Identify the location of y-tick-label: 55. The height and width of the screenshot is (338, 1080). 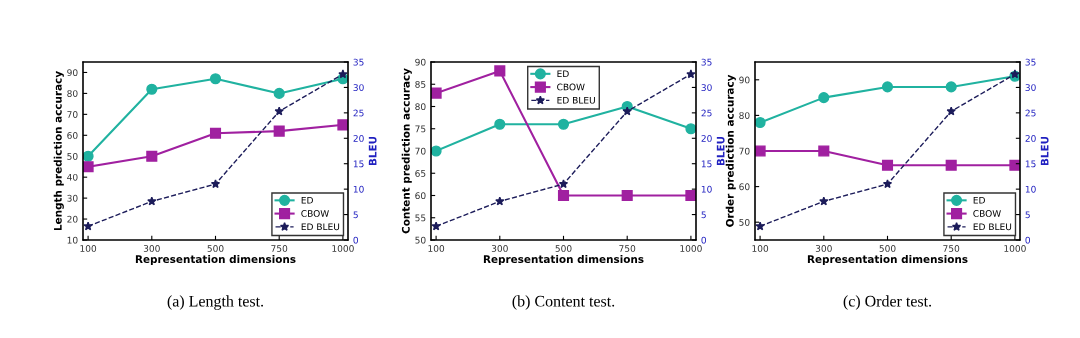
(420, 218).